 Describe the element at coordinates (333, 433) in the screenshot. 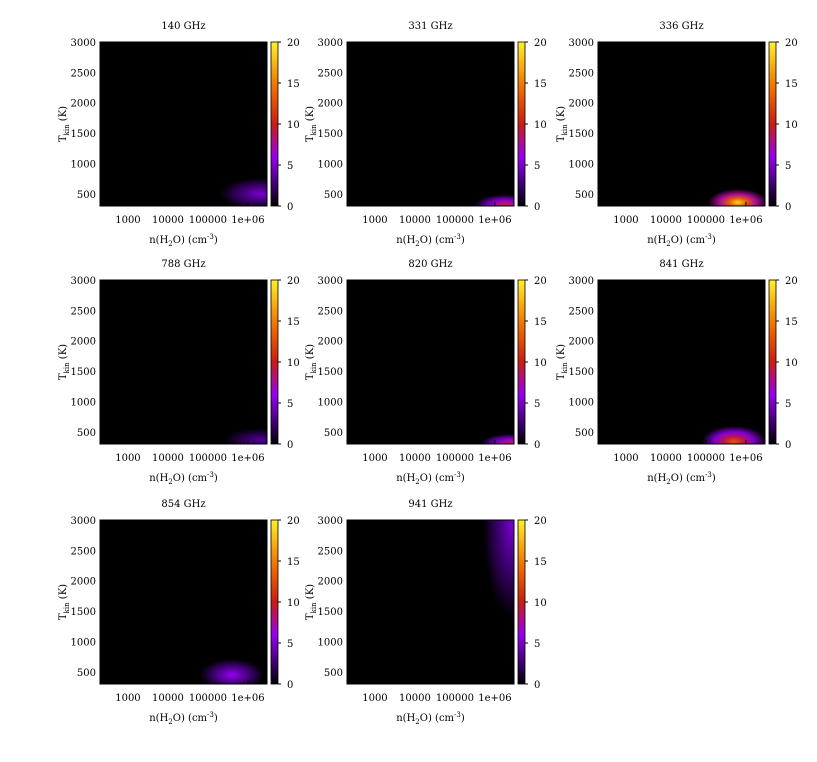

I see `y-tick-label-4-0: 500` at that location.